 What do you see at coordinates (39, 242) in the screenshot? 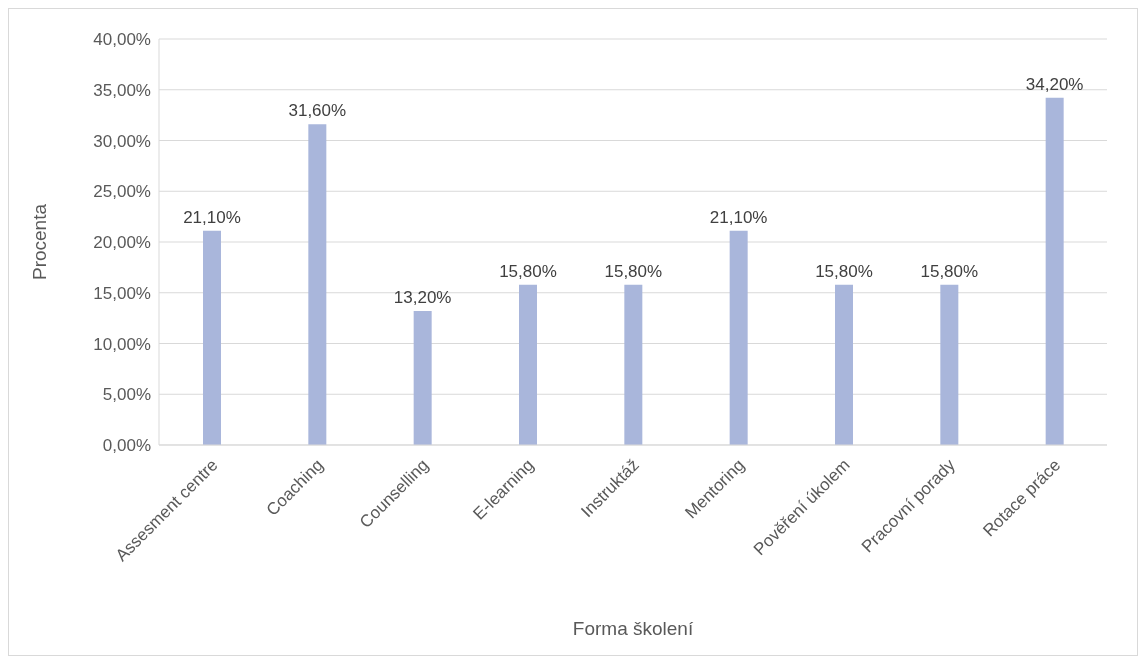
I see `y-axis-title: Procenta` at bounding box center [39, 242].